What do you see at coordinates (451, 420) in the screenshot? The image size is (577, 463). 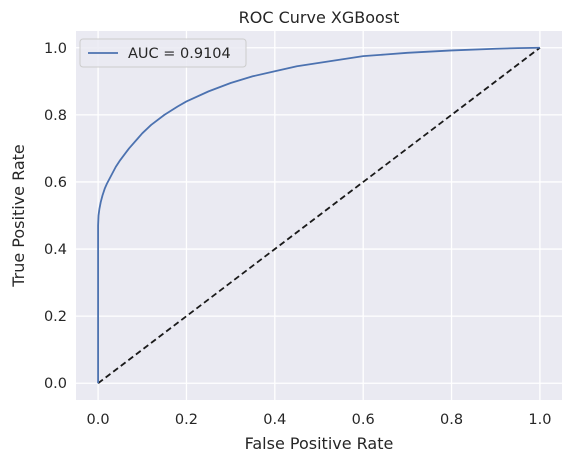 I see `x-tick-label: 0.8` at bounding box center [451, 420].